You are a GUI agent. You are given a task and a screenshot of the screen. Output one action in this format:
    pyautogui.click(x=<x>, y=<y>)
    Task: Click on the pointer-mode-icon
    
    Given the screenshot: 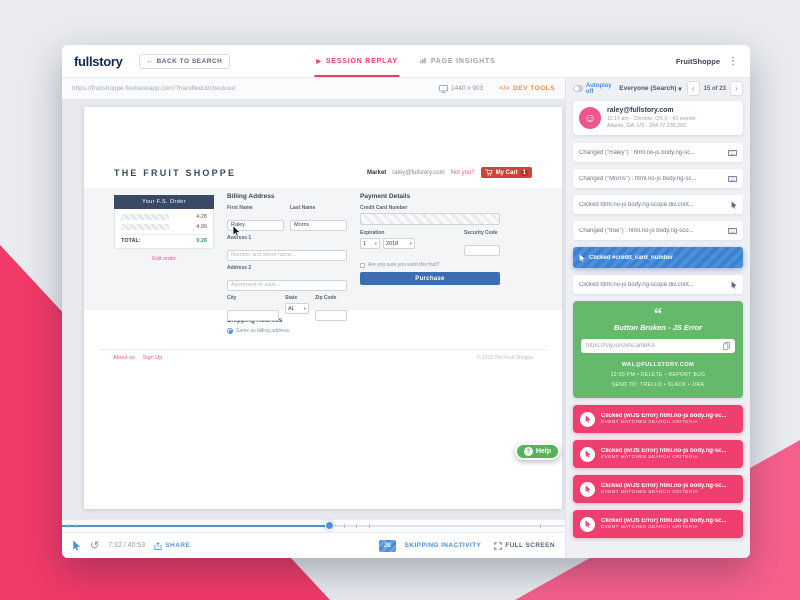 What is the action you would take?
    pyautogui.click(x=76, y=545)
    